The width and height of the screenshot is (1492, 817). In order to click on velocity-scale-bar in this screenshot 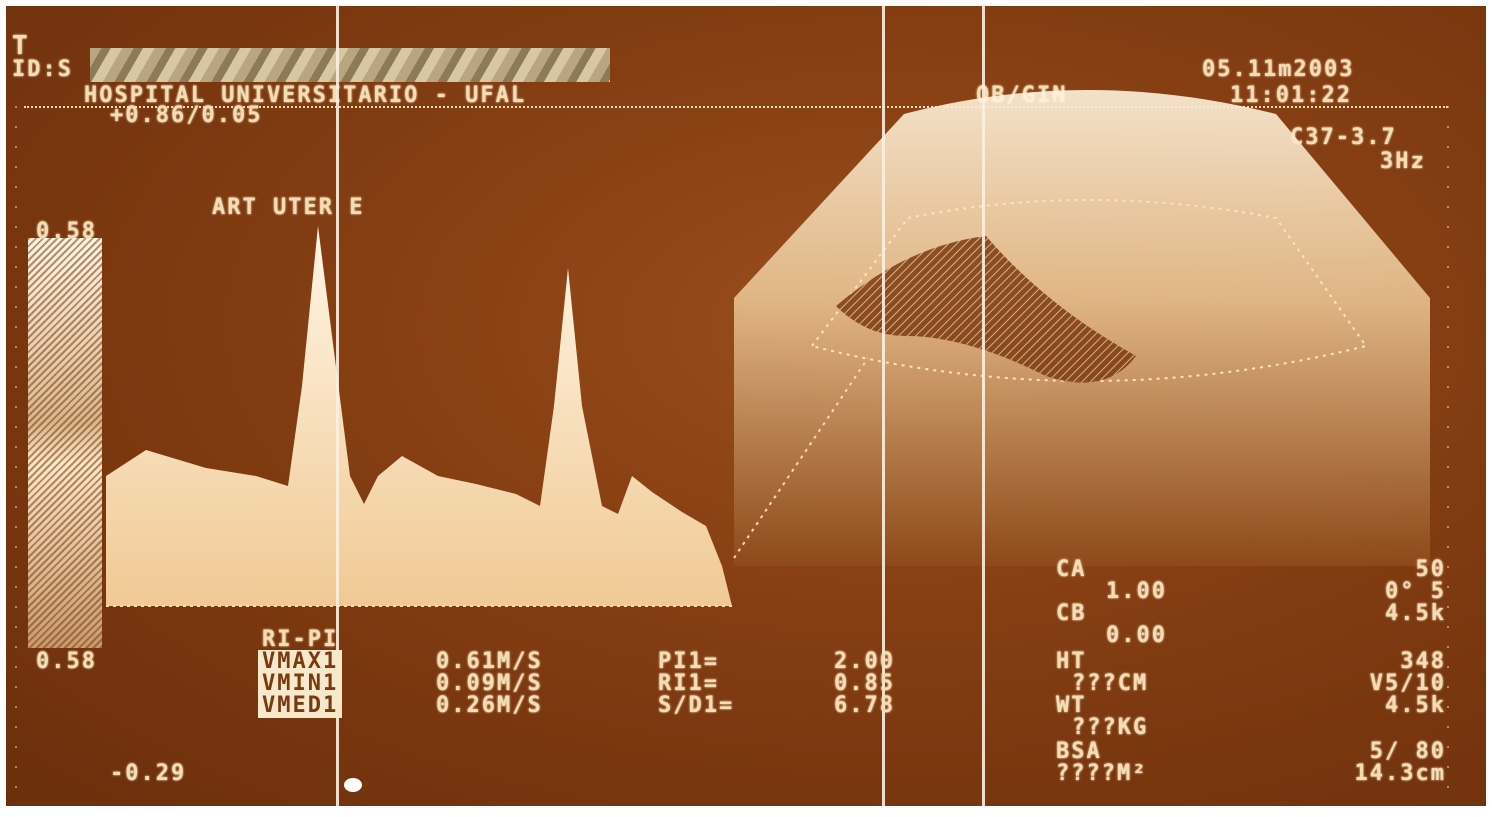, I will do `click(65, 443)`.